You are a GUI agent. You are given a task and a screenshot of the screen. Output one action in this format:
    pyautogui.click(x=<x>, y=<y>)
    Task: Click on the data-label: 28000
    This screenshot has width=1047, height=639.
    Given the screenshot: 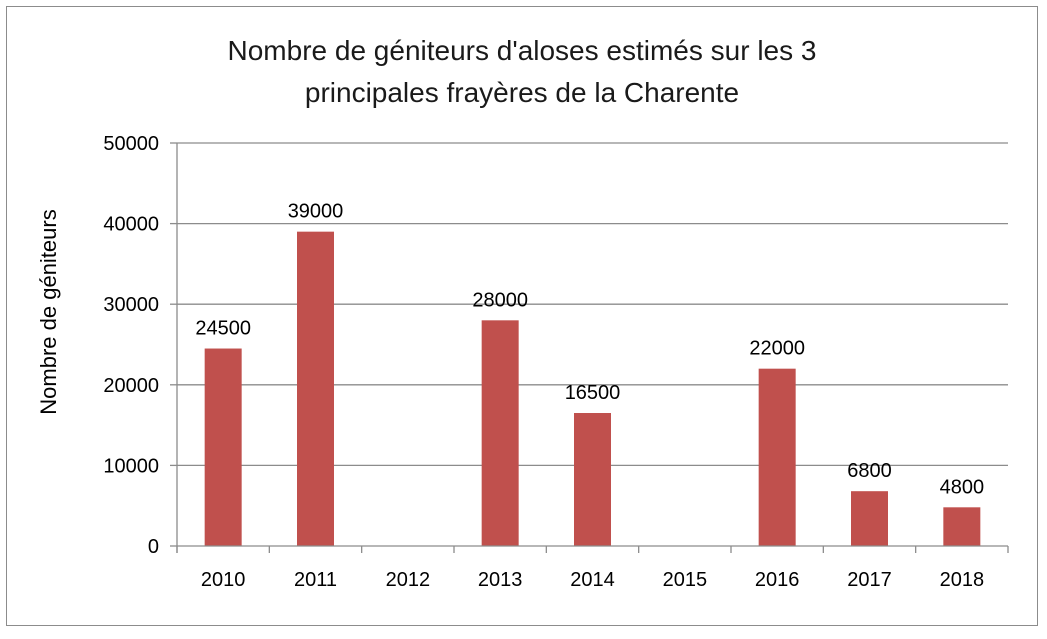 What is the action you would take?
    pyautogui.click(x=500, y=300)
    